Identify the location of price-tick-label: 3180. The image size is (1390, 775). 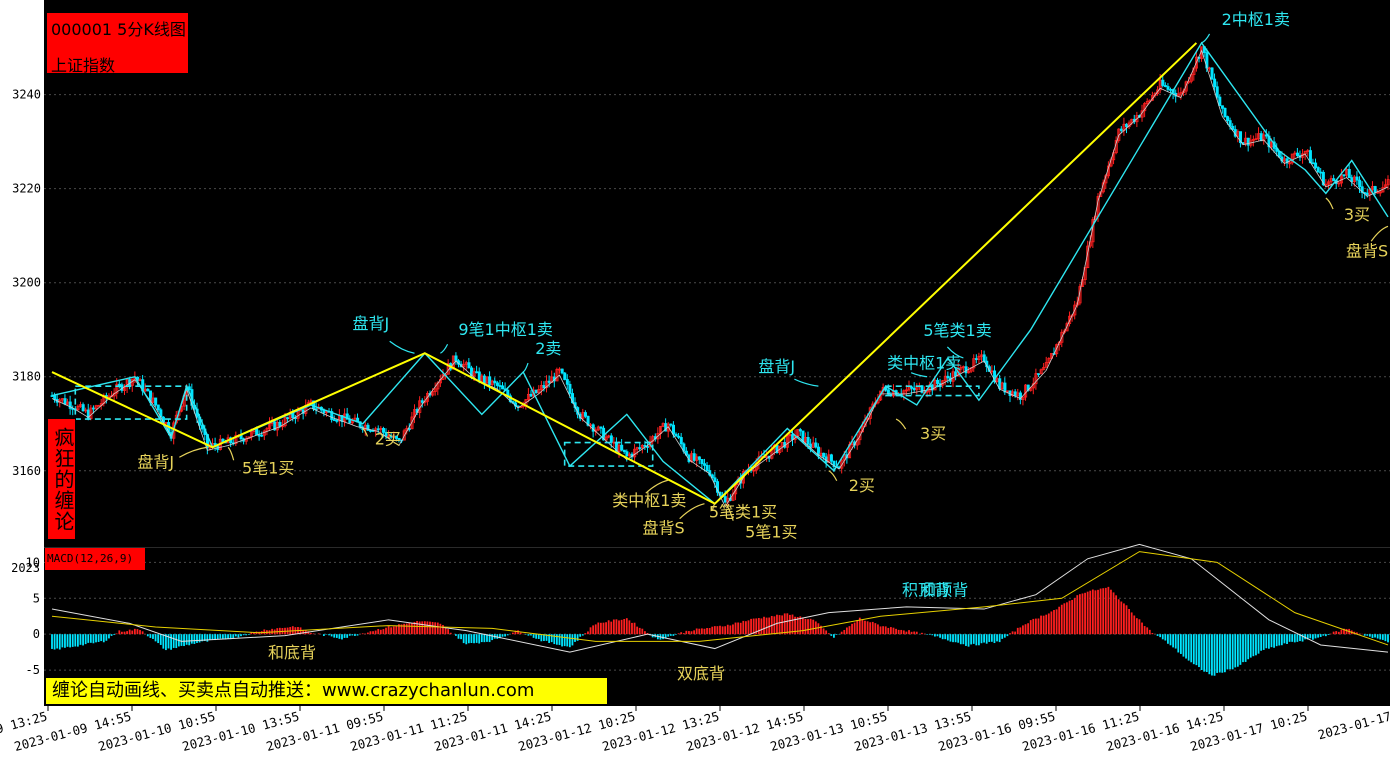
(26, 377).